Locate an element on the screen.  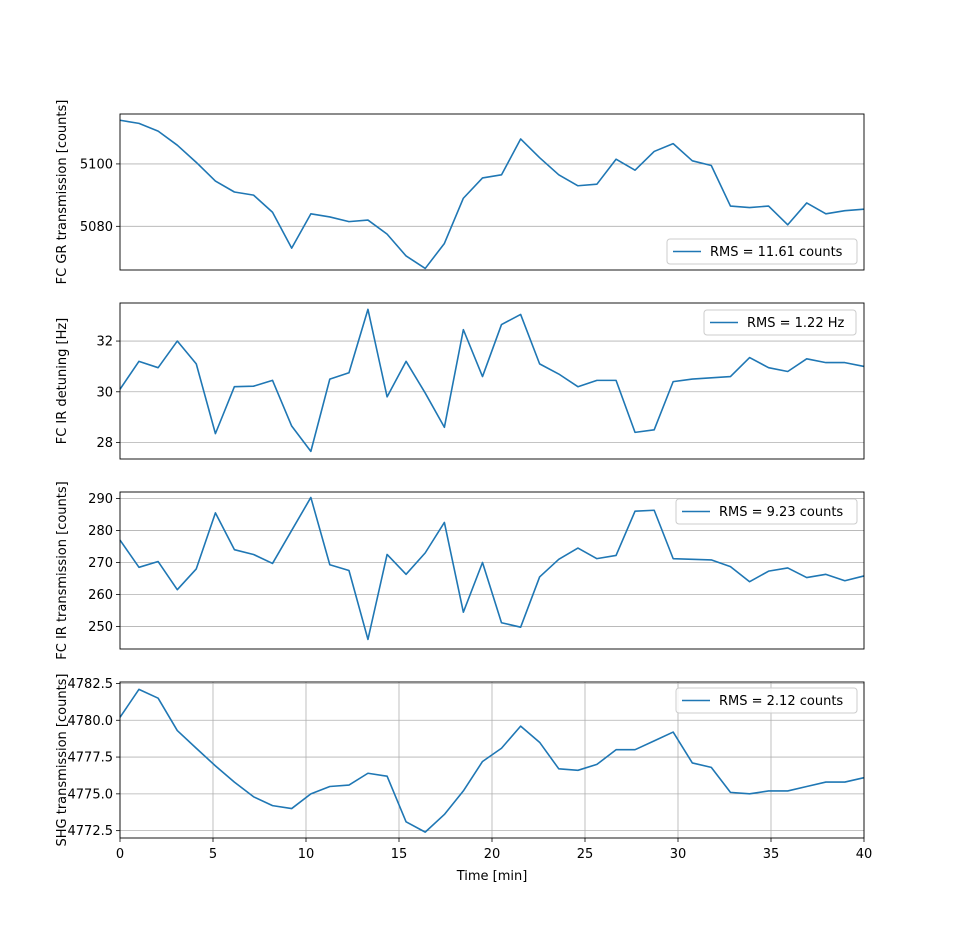
panel3-y-tick-label: 250 is located at coordinates (100, 627).